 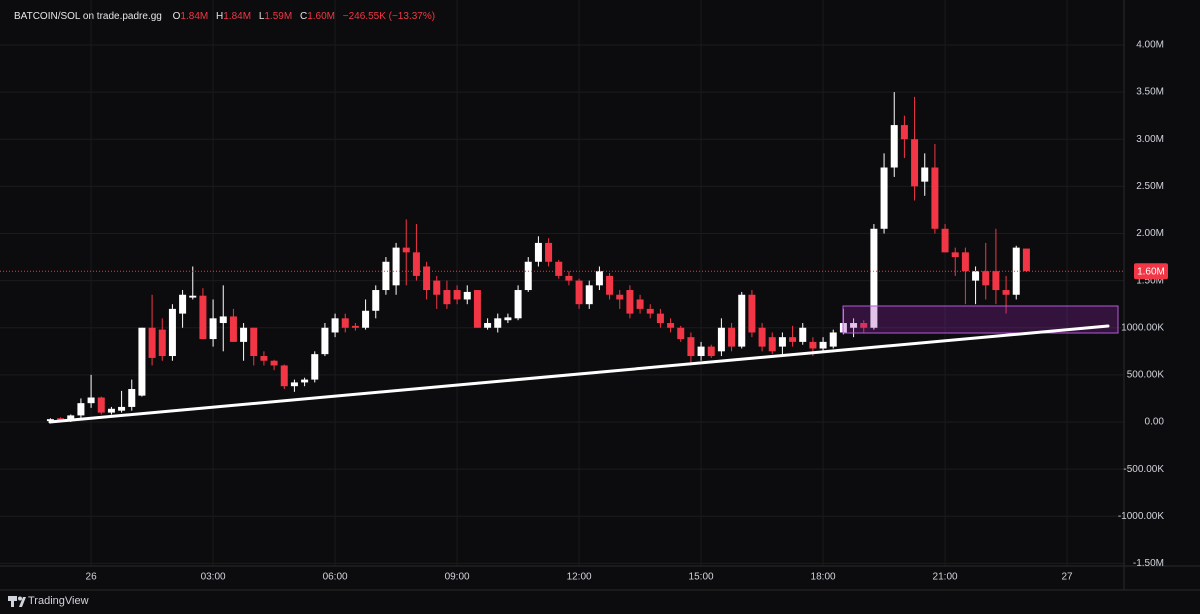 What do you see at coordinates (278, 16) in the screenshot?
I see `ohlc-value: 1.59M` at bounding box center [278, 16].